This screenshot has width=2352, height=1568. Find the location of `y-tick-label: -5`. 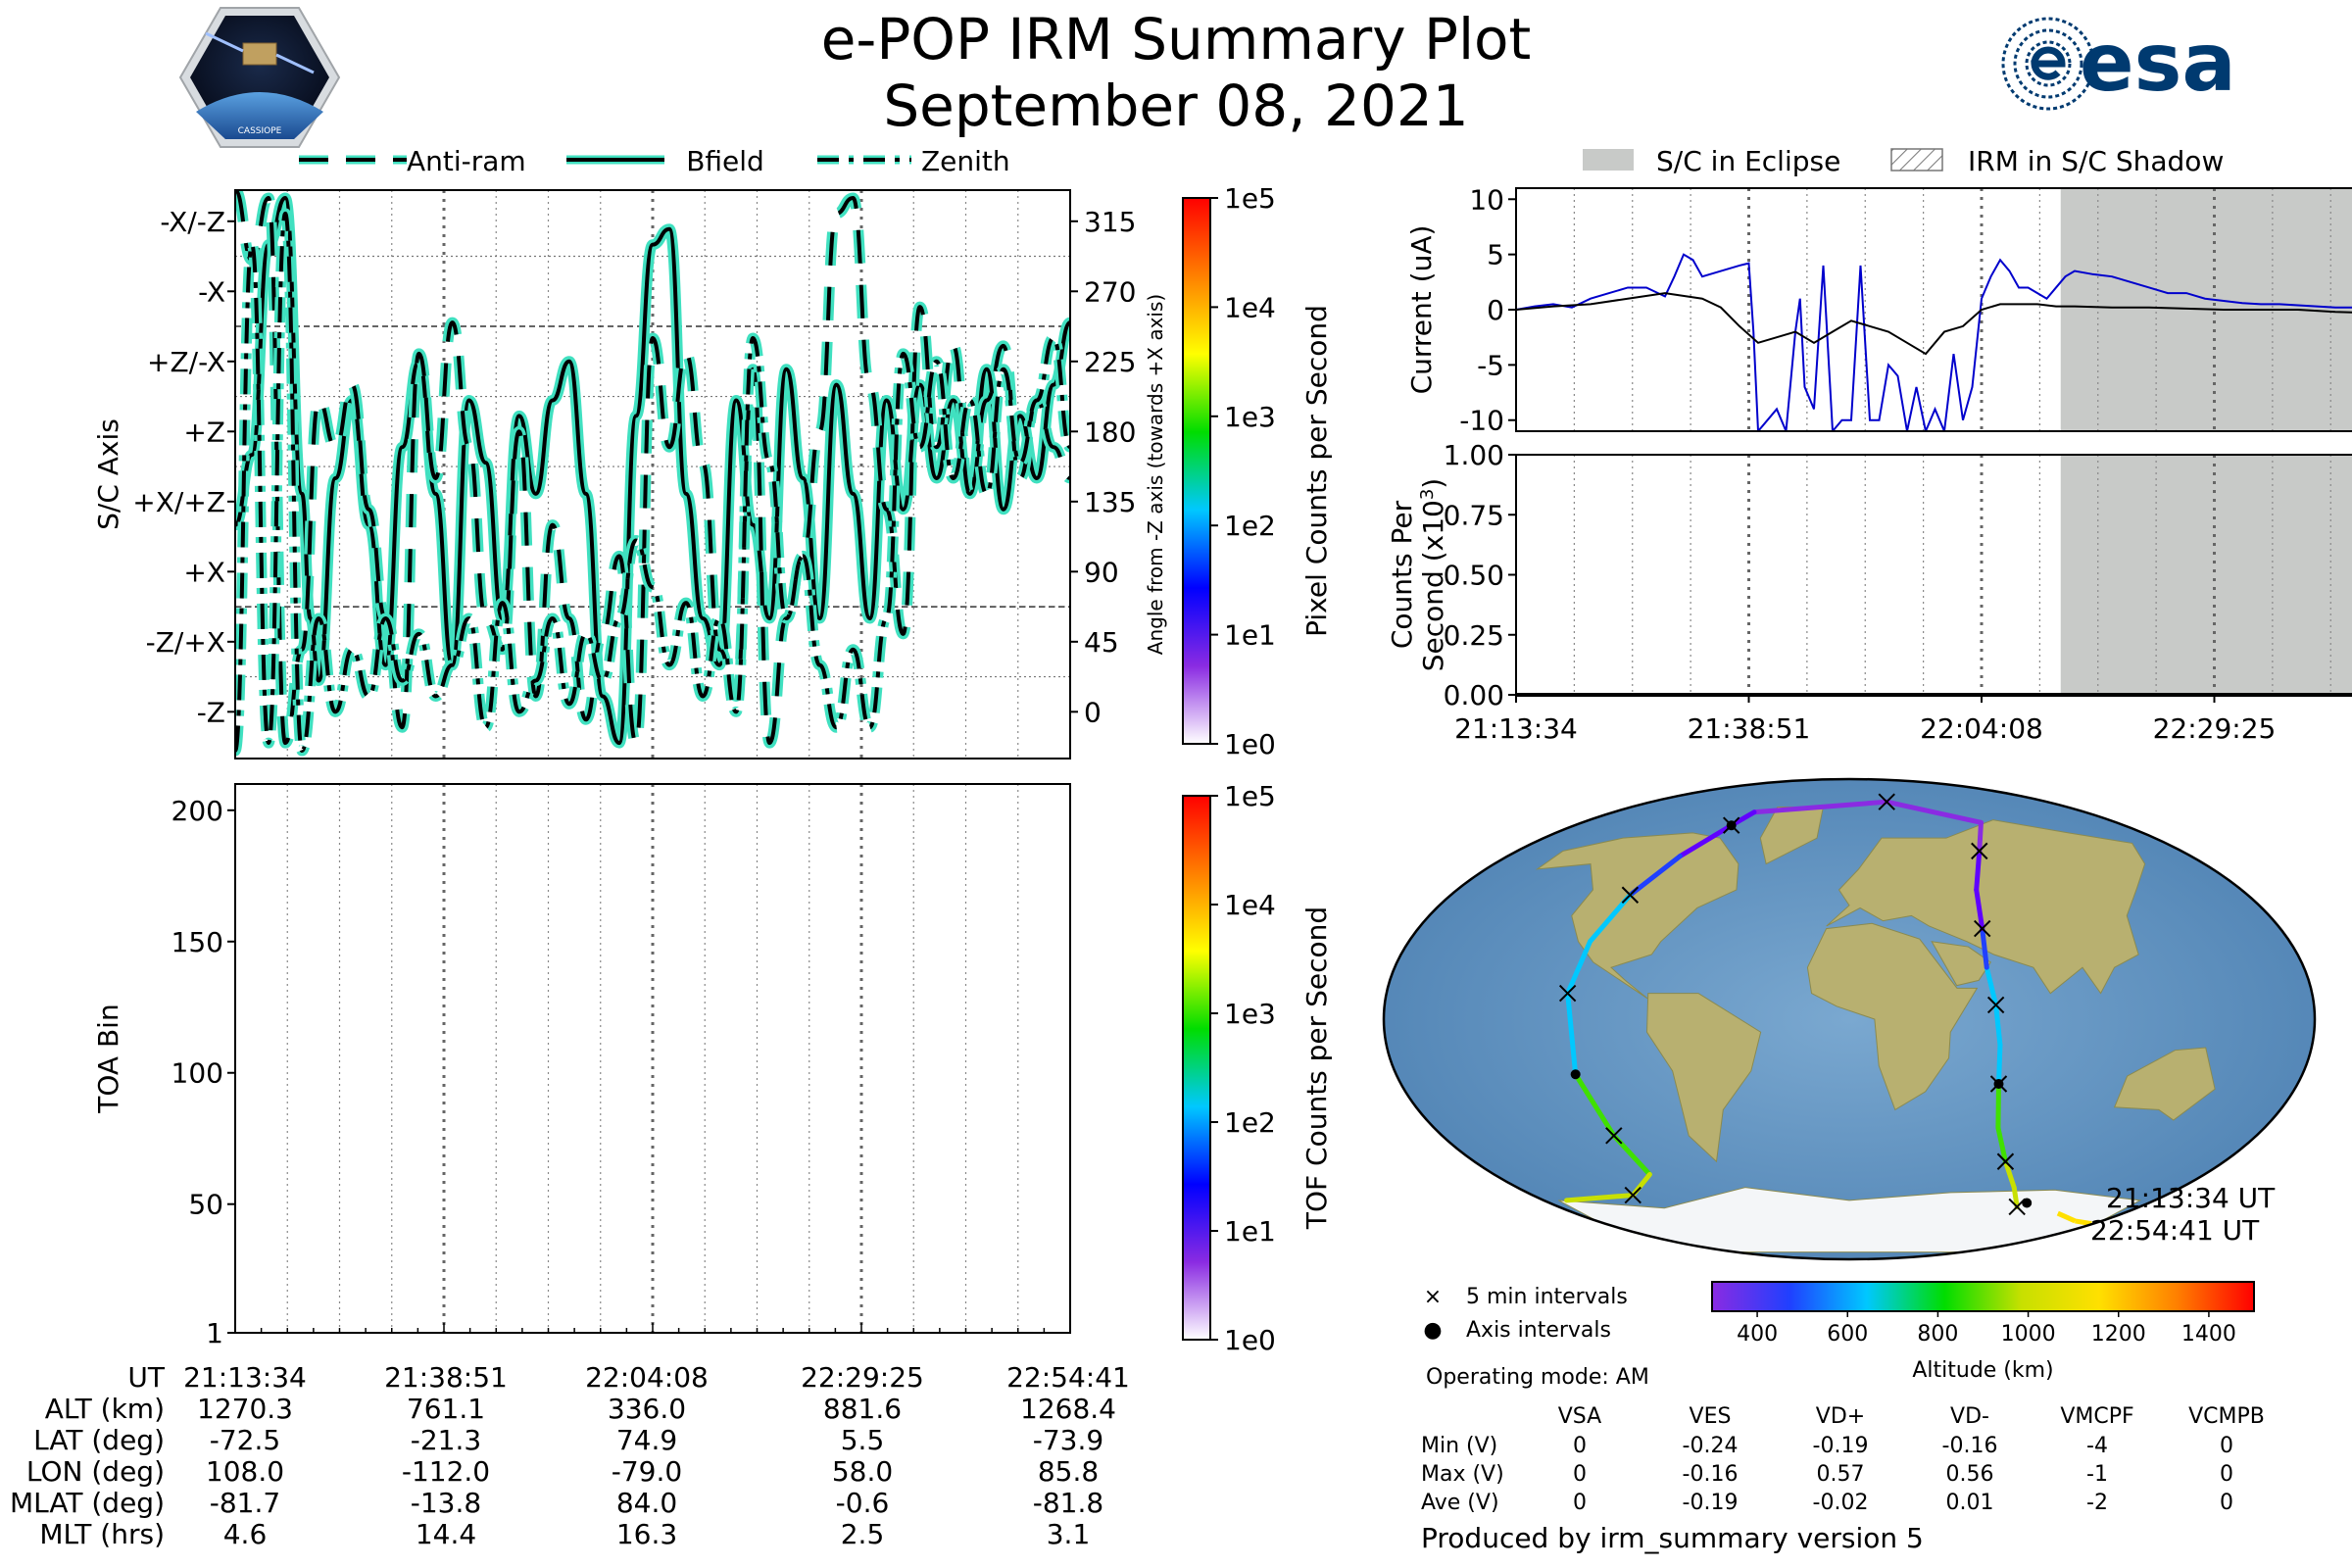

y-tick-label: -5 is located at coordinates (1490, 365).